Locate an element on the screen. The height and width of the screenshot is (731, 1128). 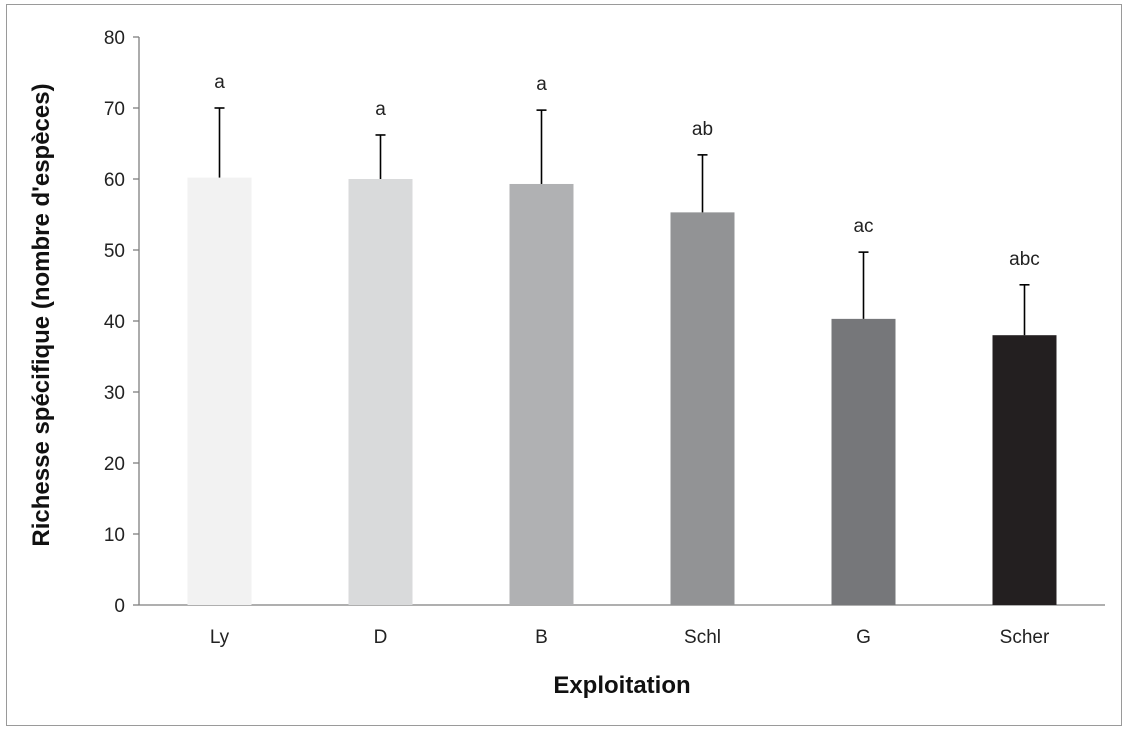
y-tick-label: 10 is located at coordinates (114, 535).